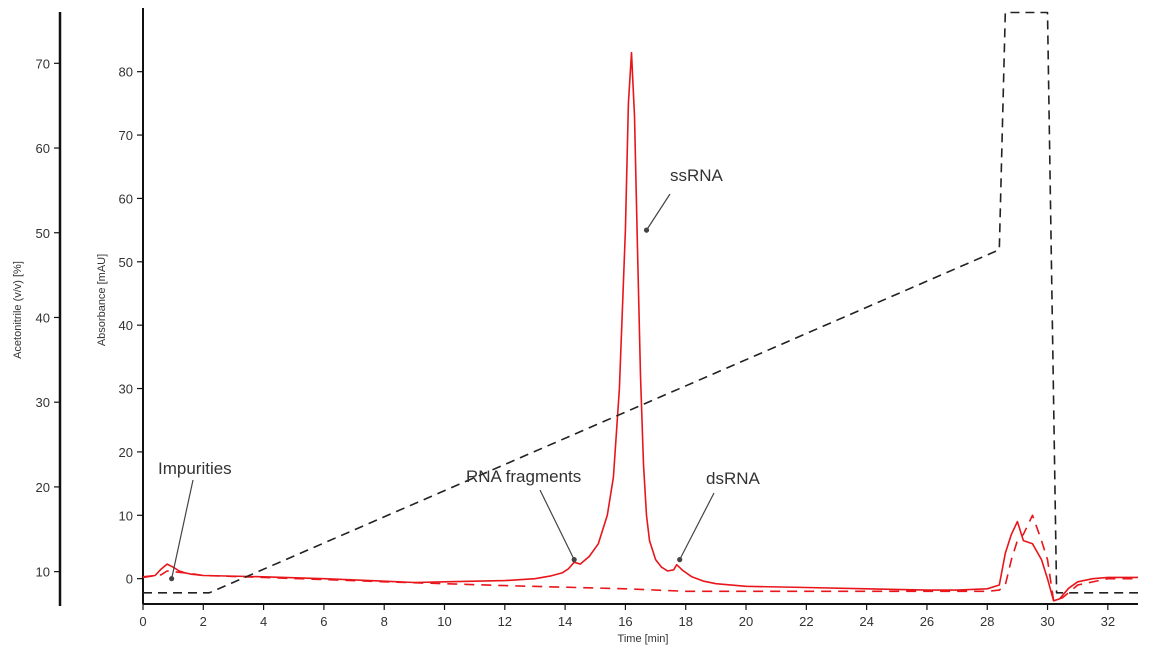  I want to click on x-tick-label: 32, so click(1108, 621).